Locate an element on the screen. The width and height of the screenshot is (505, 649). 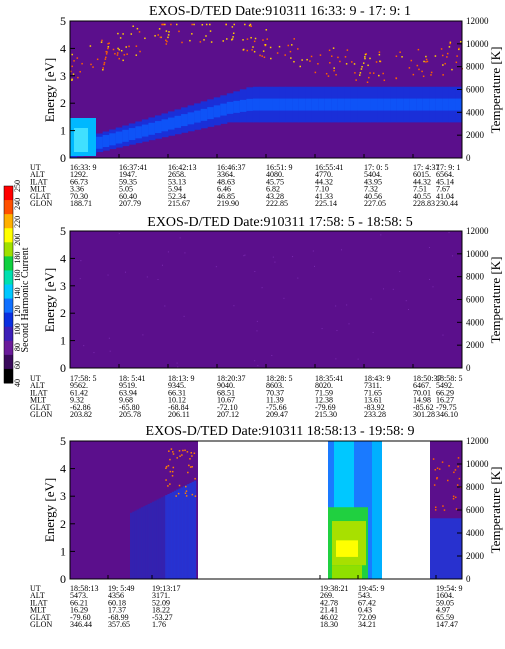
orbit-cell: 59.05 is located at coordinates (445, 602).